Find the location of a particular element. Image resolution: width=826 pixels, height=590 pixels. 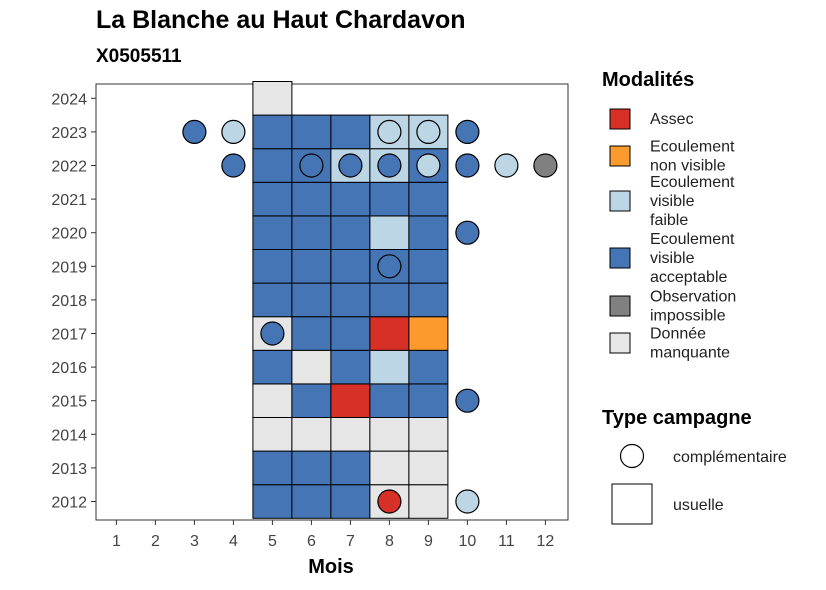

x-tick-label: 5 is located at coordinates (272, 541).